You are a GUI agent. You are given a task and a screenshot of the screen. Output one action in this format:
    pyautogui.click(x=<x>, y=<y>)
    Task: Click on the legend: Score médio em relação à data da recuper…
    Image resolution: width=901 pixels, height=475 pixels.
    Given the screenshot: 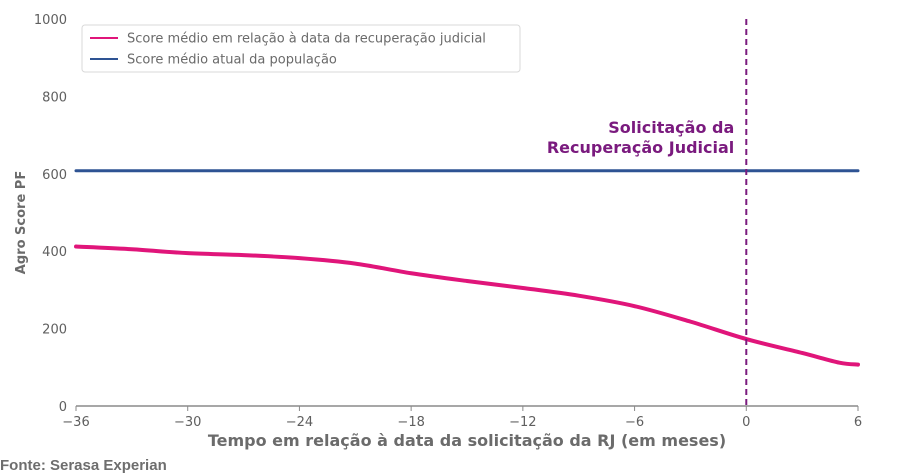 What is the action you would take?
    pyautogui.click(x=301, y=48)
    